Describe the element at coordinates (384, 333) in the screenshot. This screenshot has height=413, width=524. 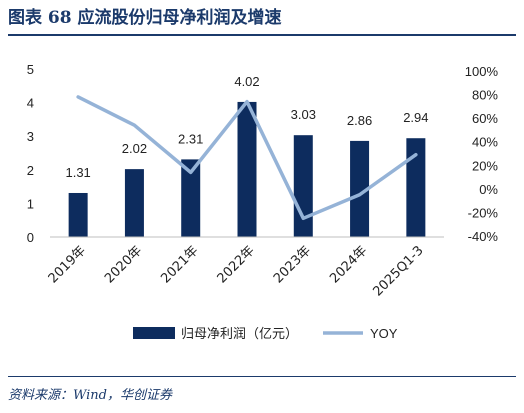
I see `legend-label-line: YOY` at that location.